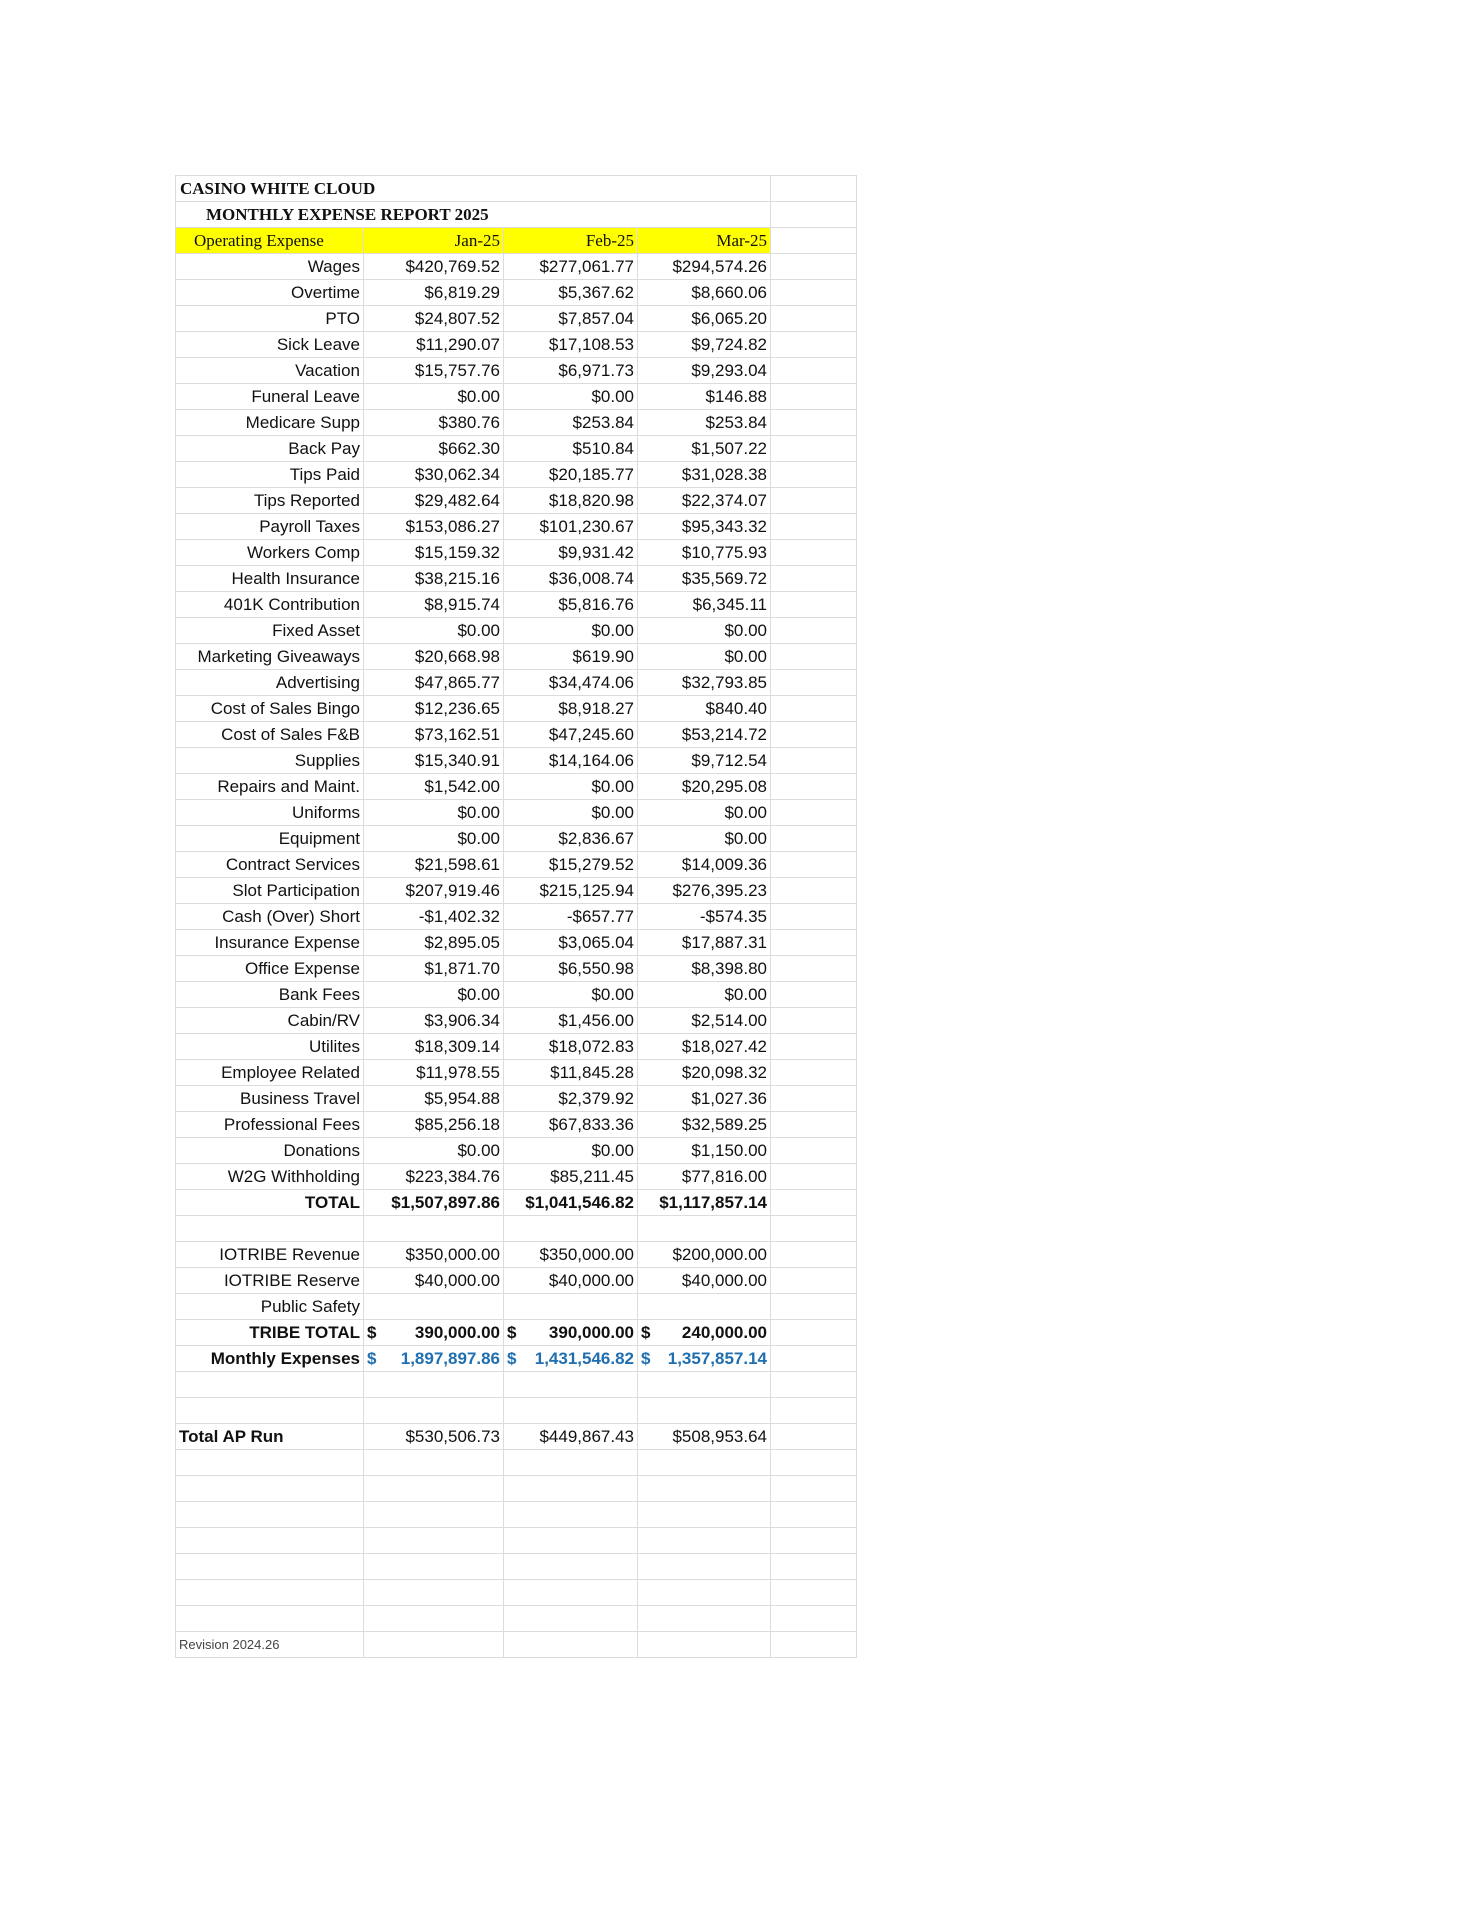  Describe the element at coordinates (516, 214) in the screenshot. I see `subtitle-row: MONTHLY EXPENSE REPORT 2025` at that location.